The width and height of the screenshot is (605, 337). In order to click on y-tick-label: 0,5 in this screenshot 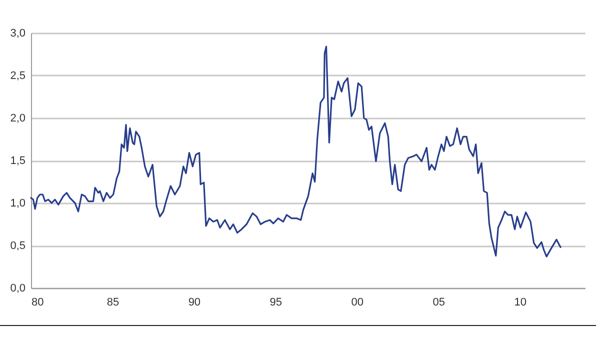, I will do `click(18, 246)`.